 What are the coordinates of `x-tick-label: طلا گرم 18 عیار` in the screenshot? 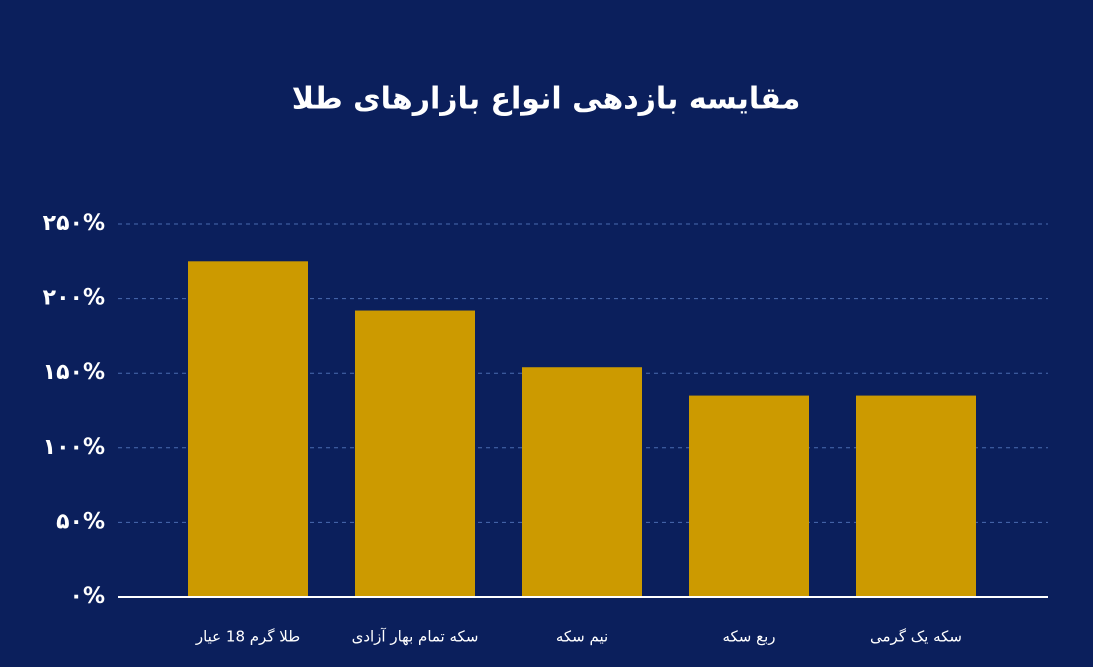 It's located at (247, 637).